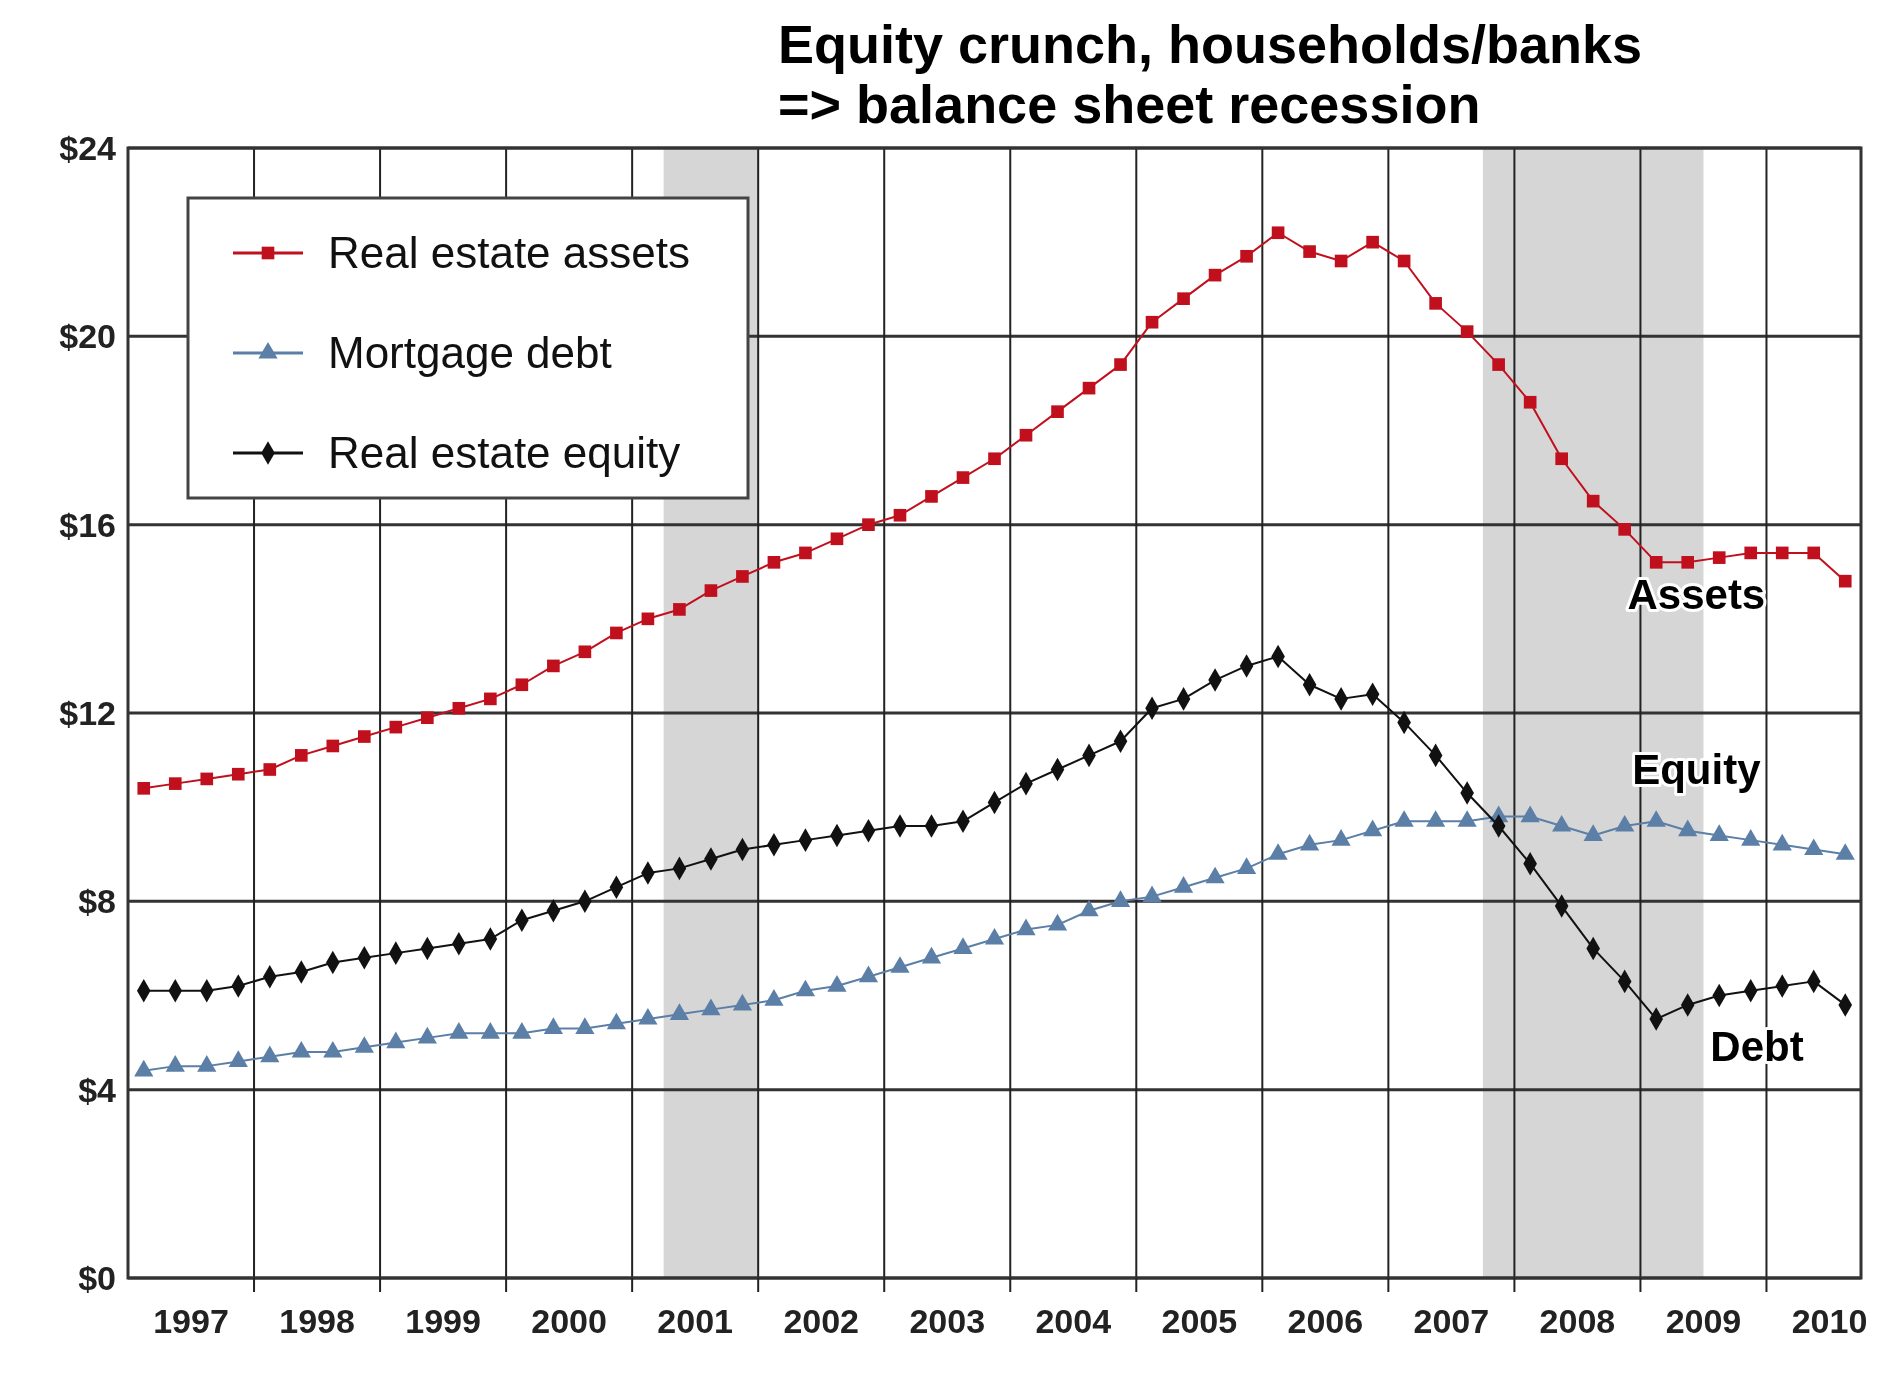 Image resolution: width=1883 pixels, height=1376 pixels. I want to click on x-tick-label: 1998, so click(317, 1321).